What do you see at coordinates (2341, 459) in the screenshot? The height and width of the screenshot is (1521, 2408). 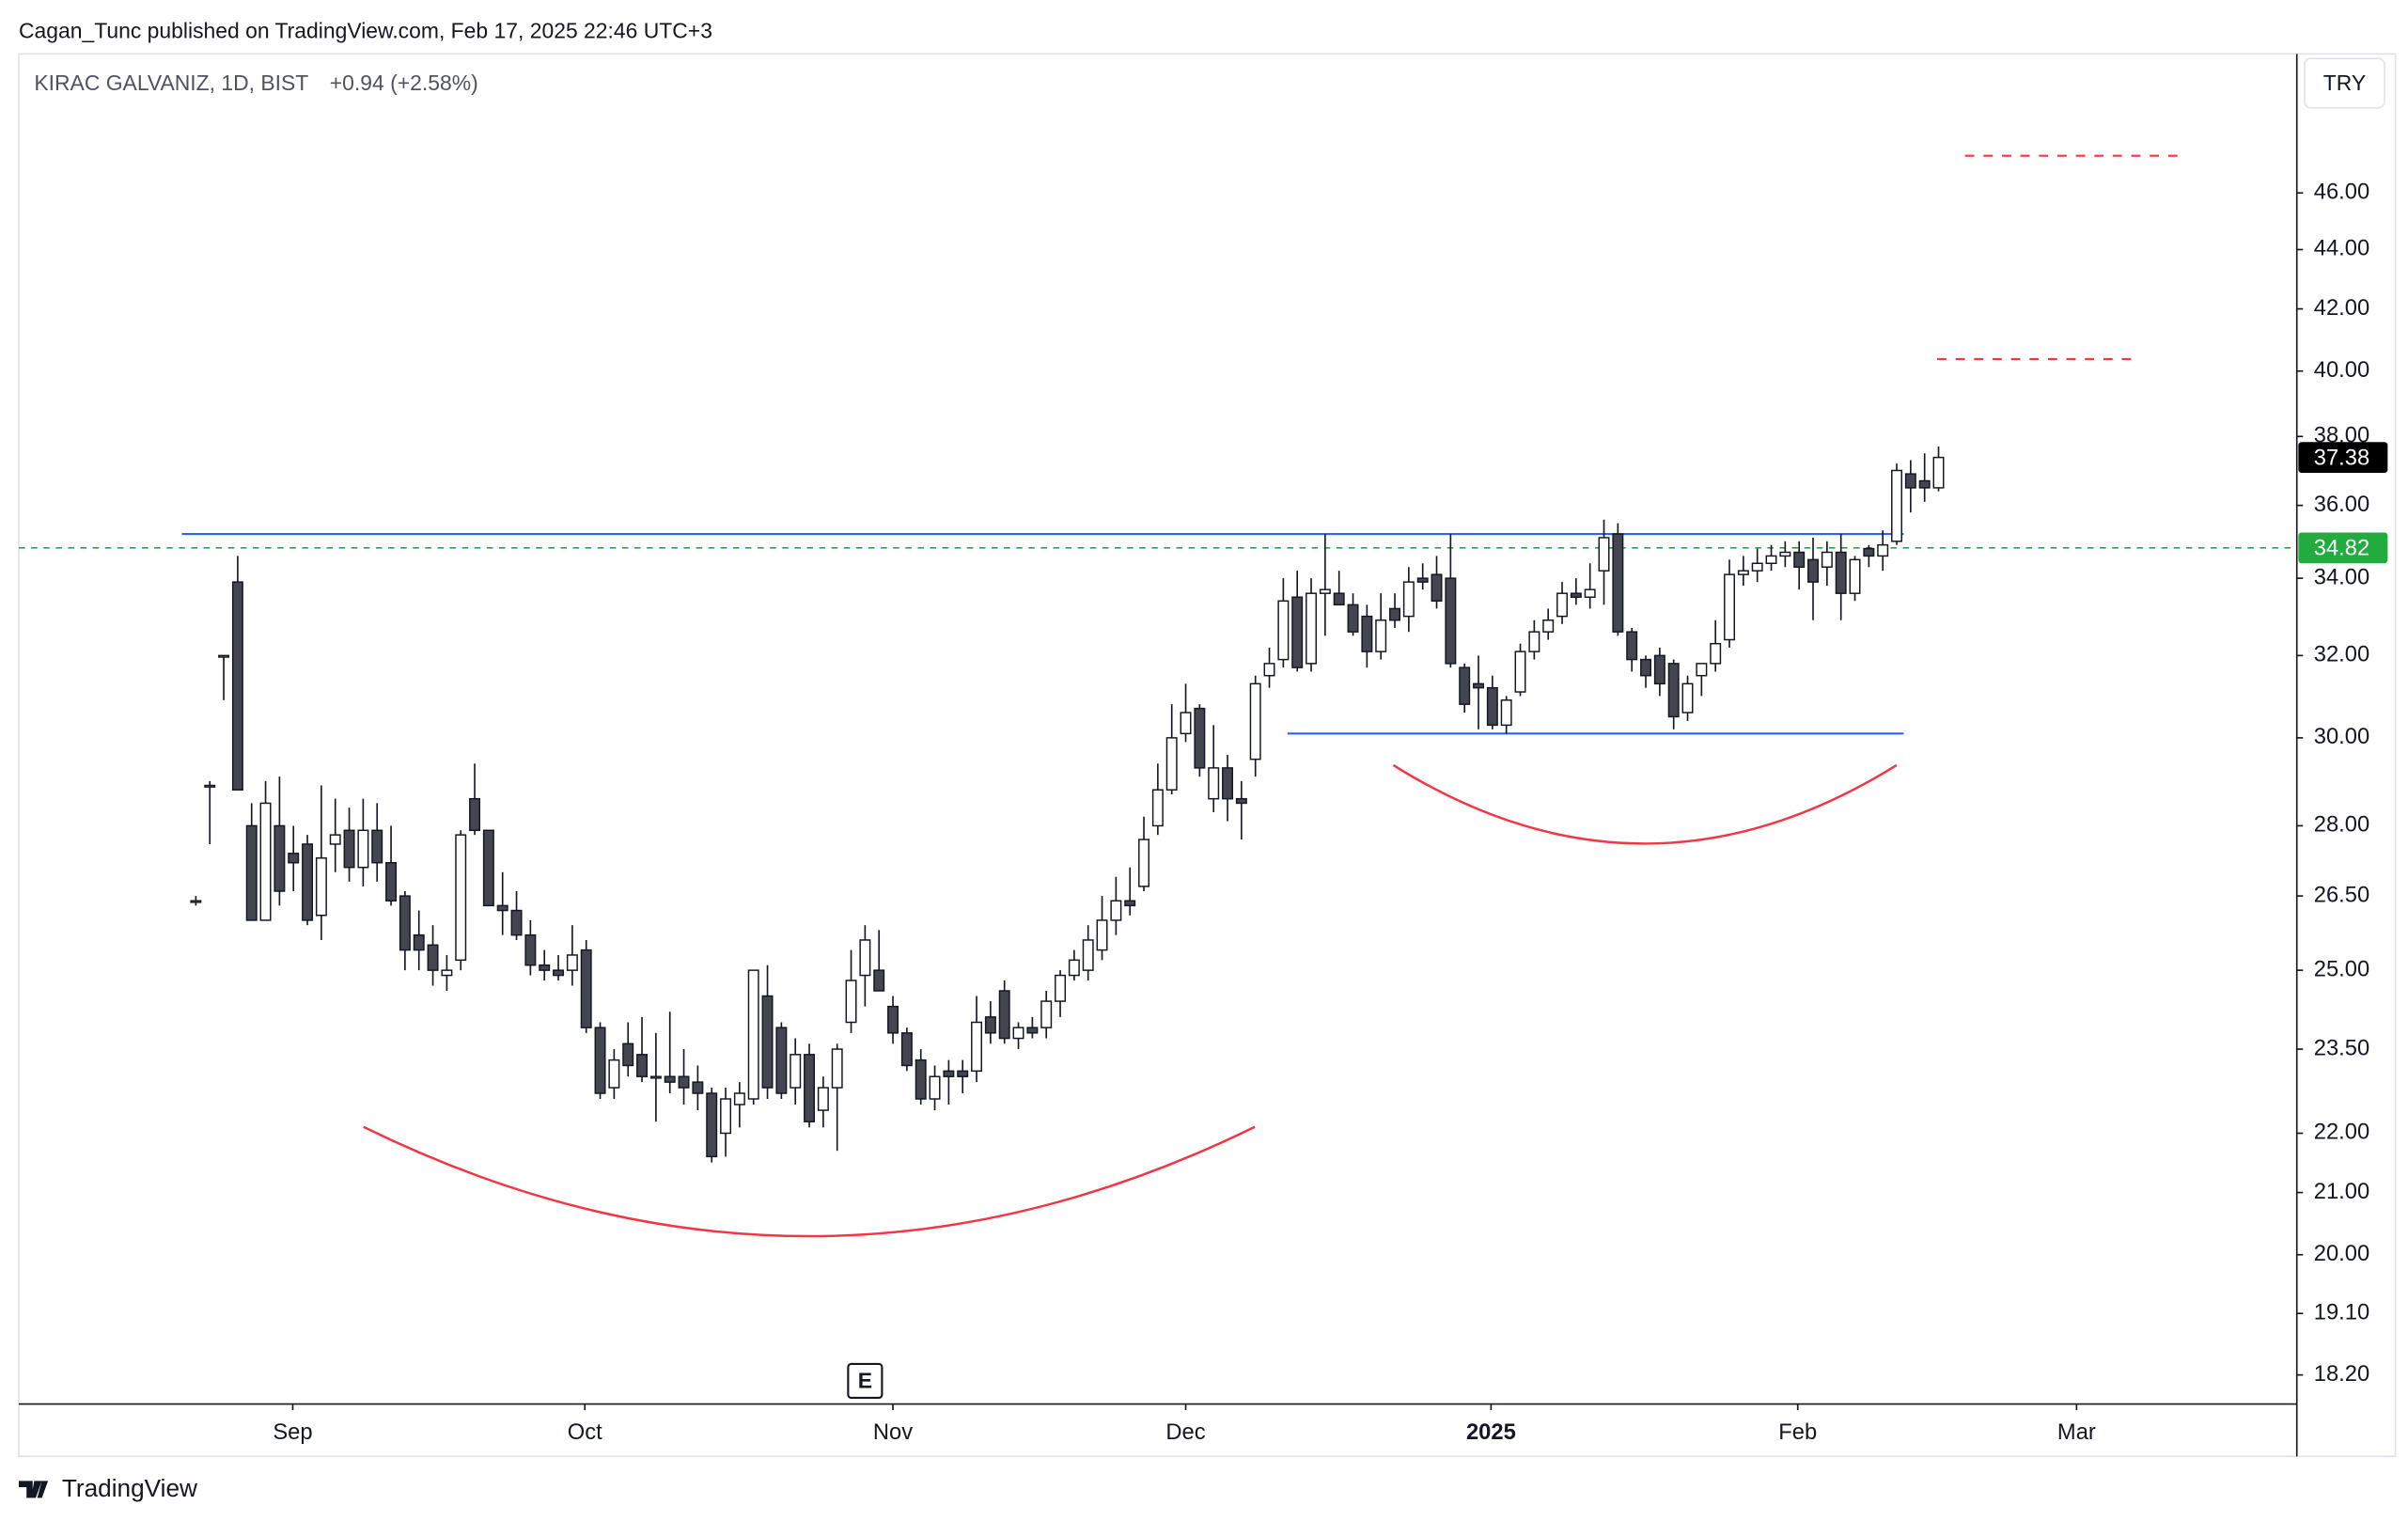 I see `price-tag-label: 37.38` at bounding box center [2341, 459].